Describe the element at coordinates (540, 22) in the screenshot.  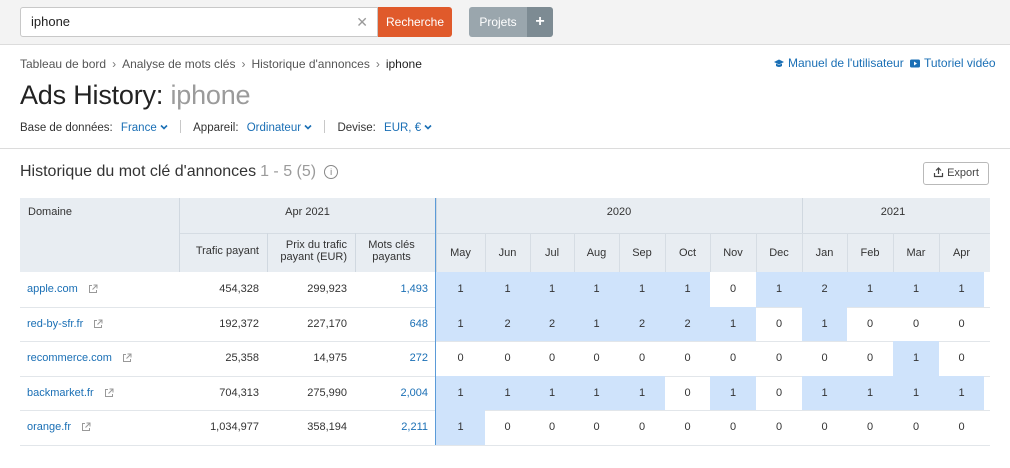
I see `add-project-button: +` at that location.